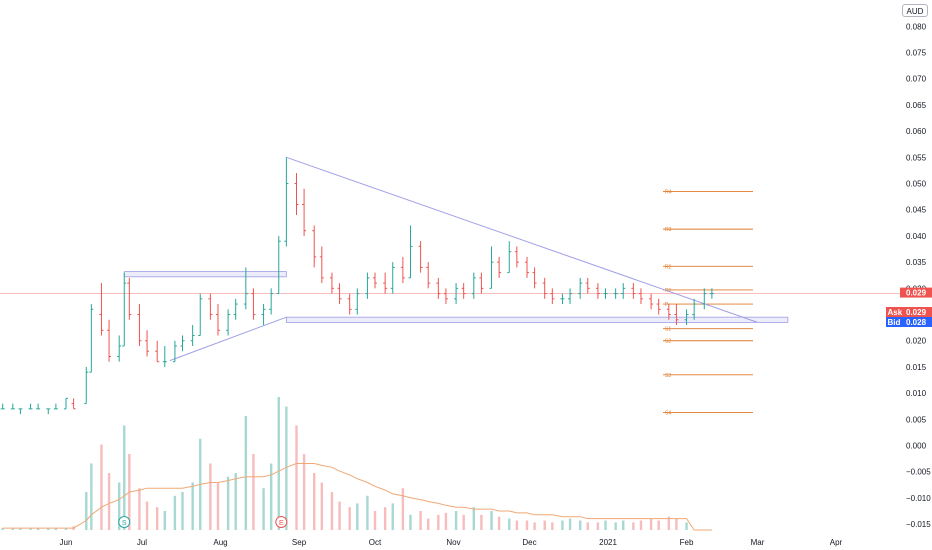 Image resolution: width=932 pixels, height=550 pixels. I want to click on y-tick-label: 0.045, so click(916, 210).